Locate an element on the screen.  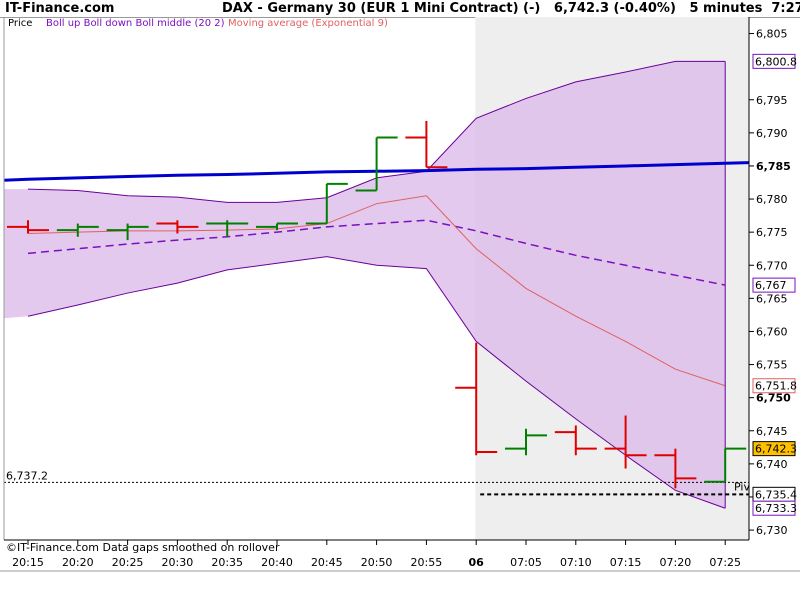
value-label: 6,742.3 is located at coordinates (776, 449).